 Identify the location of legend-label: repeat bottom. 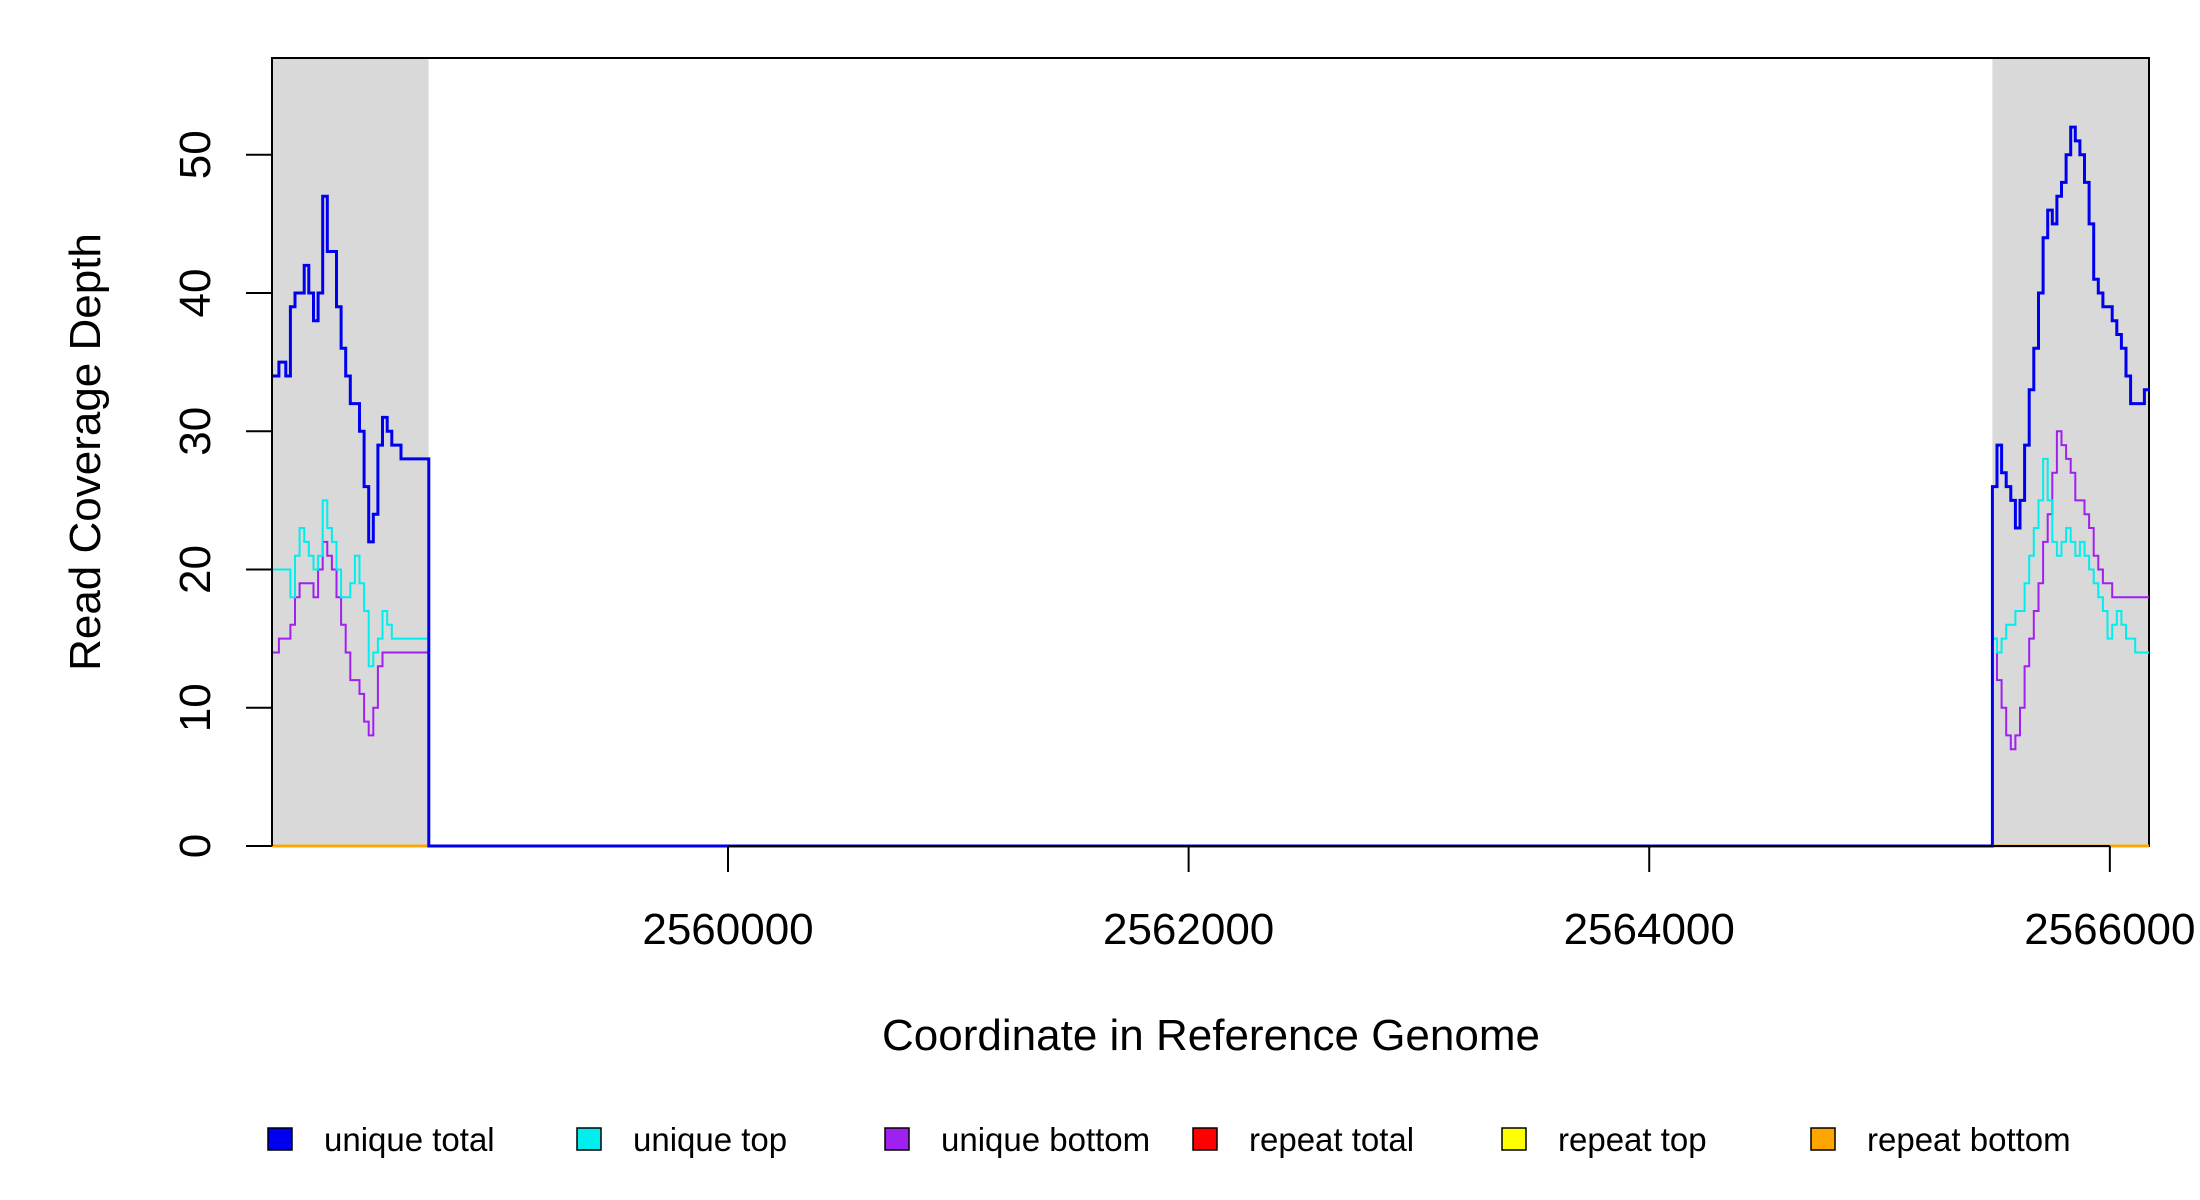
(1969, 1139).